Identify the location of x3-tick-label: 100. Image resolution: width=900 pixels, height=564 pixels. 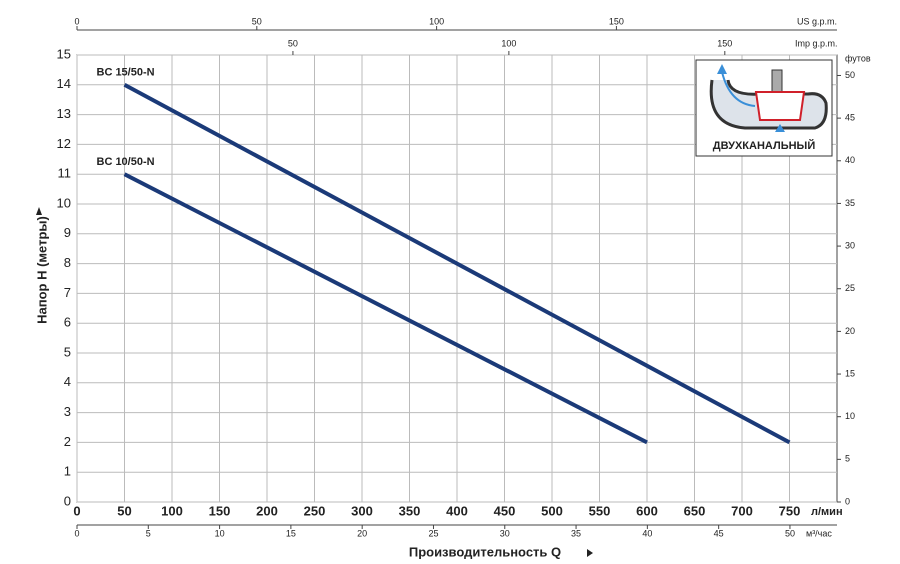
(436, 21).